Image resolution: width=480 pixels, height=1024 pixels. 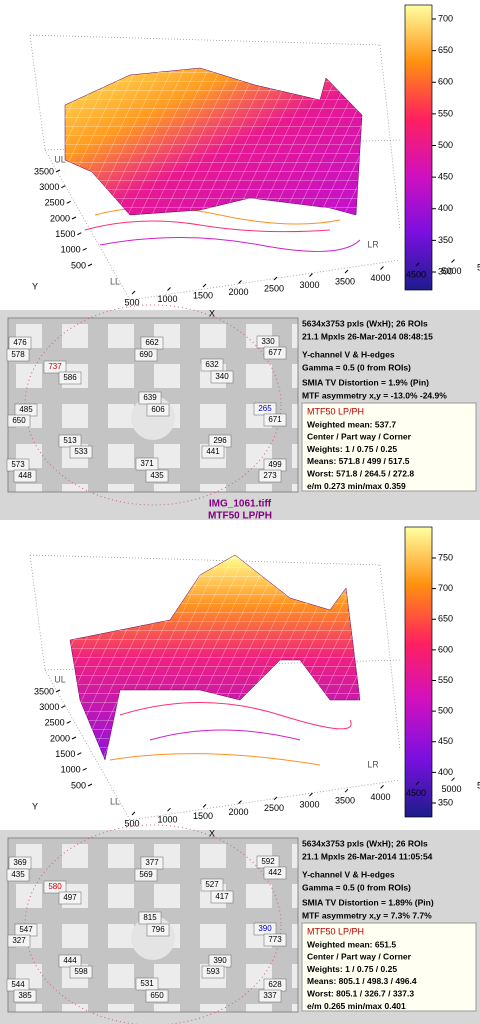 I want to click on roi-value: 815, so click(x=150, y=917).